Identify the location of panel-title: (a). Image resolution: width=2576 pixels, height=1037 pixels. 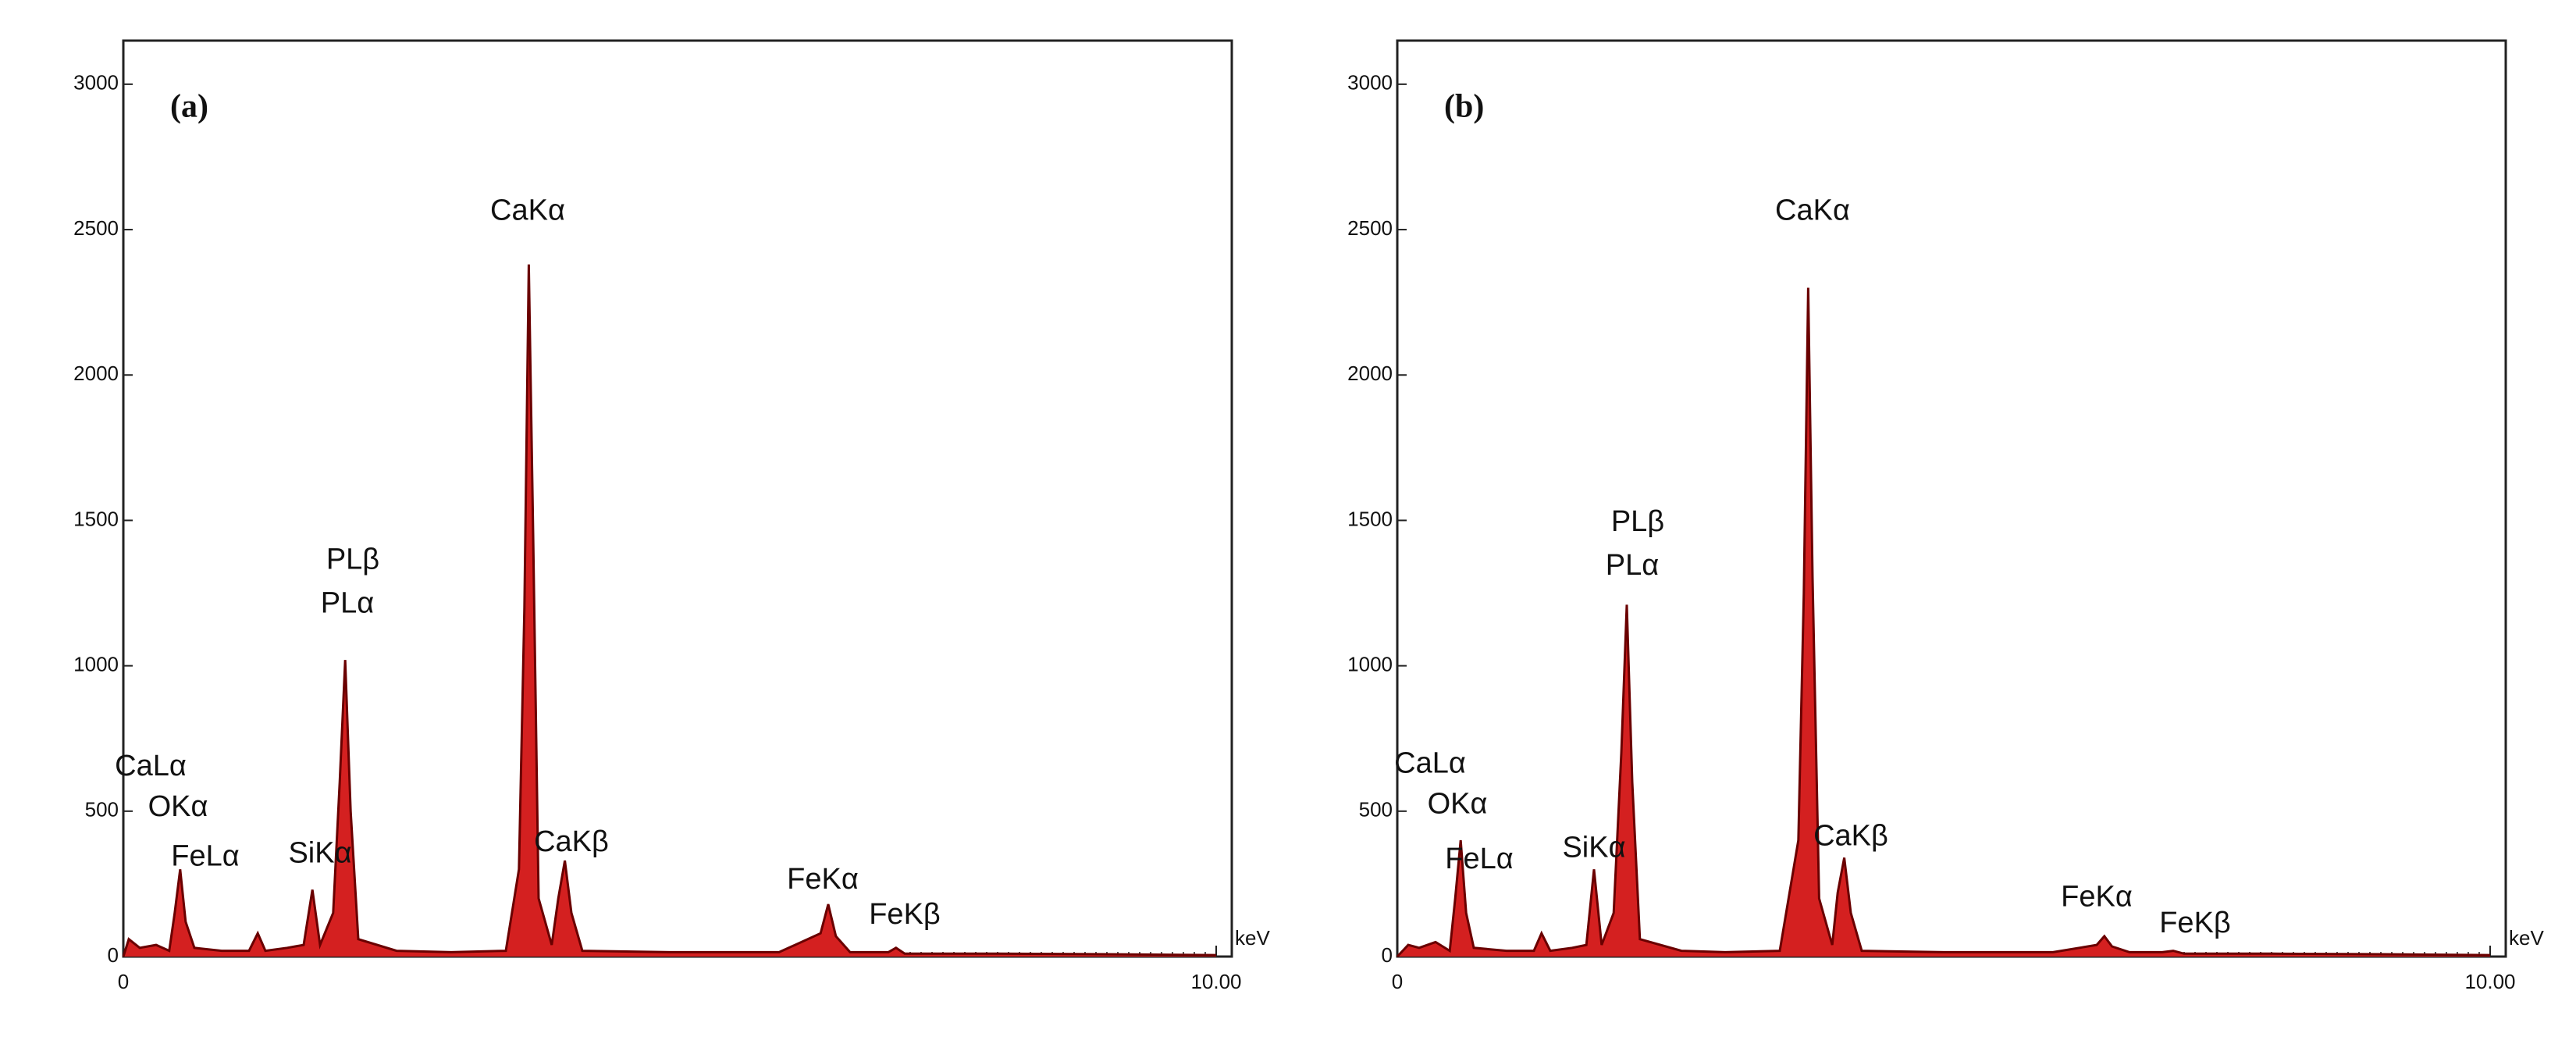
(189, 107).